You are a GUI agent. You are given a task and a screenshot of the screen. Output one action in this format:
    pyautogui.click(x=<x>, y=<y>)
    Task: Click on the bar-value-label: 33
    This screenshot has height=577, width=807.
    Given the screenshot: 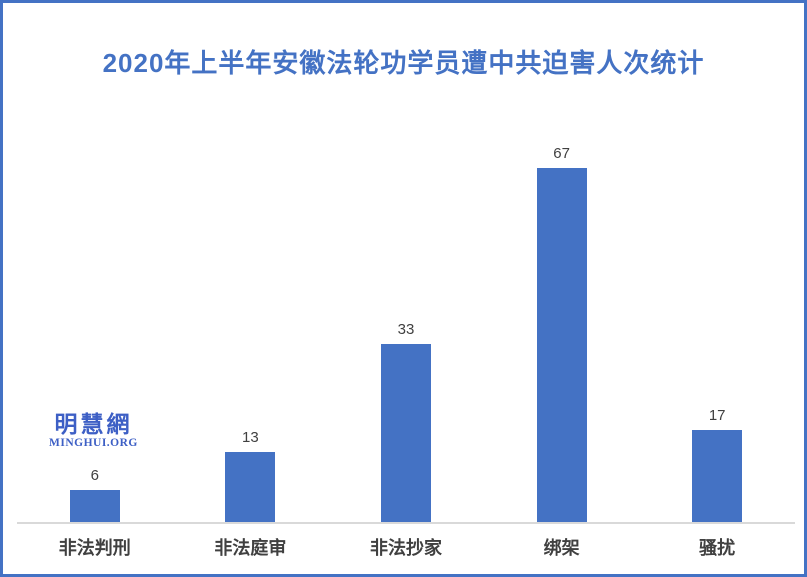 What is the action you would take?
    pyautogui.click(x=406, y=329)
    